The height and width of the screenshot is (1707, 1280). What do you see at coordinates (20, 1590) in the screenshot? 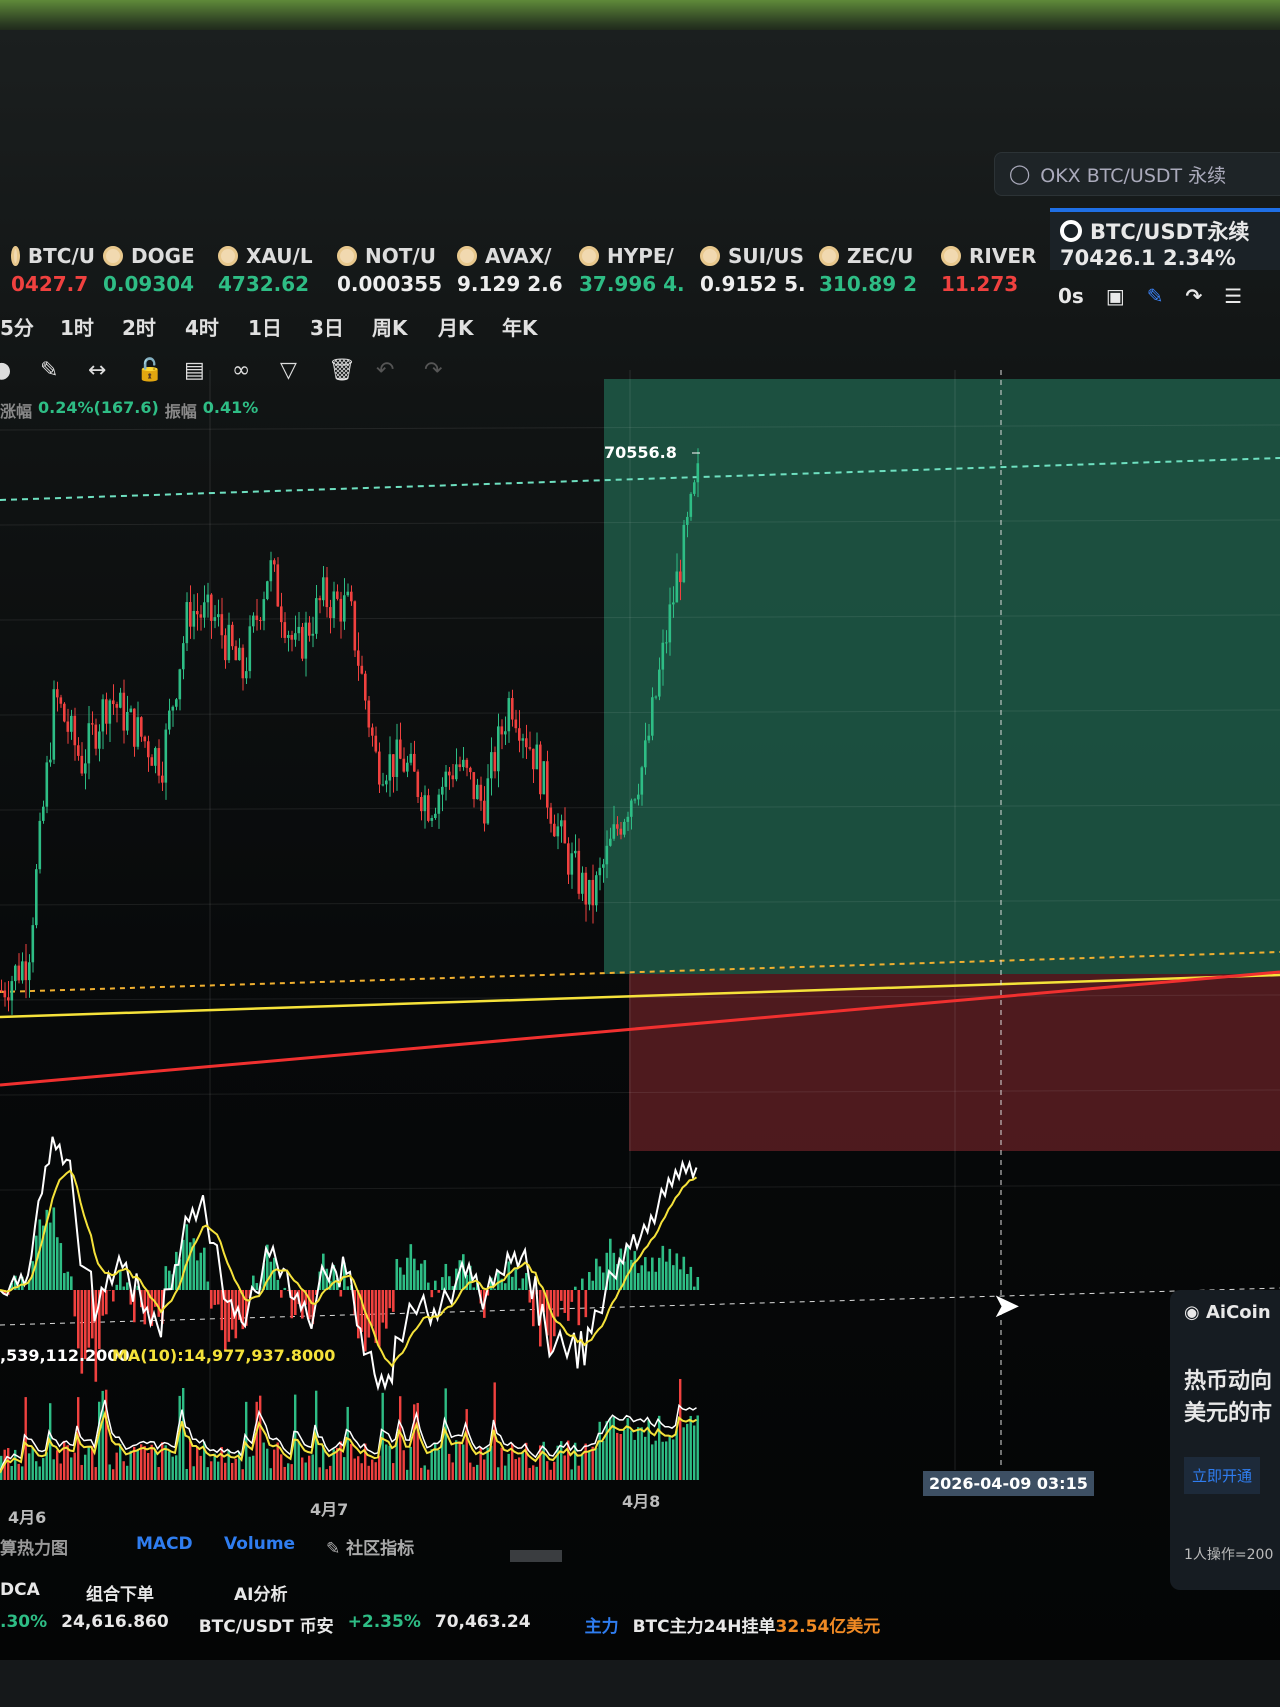
I see `dca-button: DCA` at bounding box center [20, 1590].